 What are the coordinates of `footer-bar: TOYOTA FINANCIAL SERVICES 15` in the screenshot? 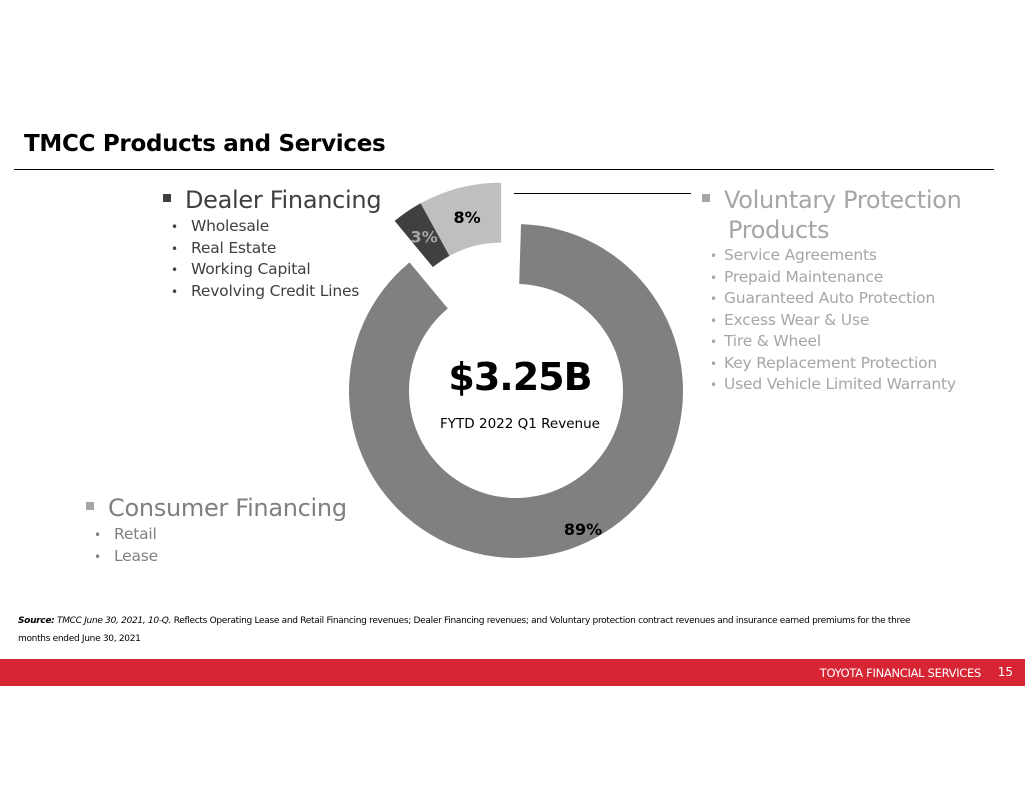 It's located at (512, 672).